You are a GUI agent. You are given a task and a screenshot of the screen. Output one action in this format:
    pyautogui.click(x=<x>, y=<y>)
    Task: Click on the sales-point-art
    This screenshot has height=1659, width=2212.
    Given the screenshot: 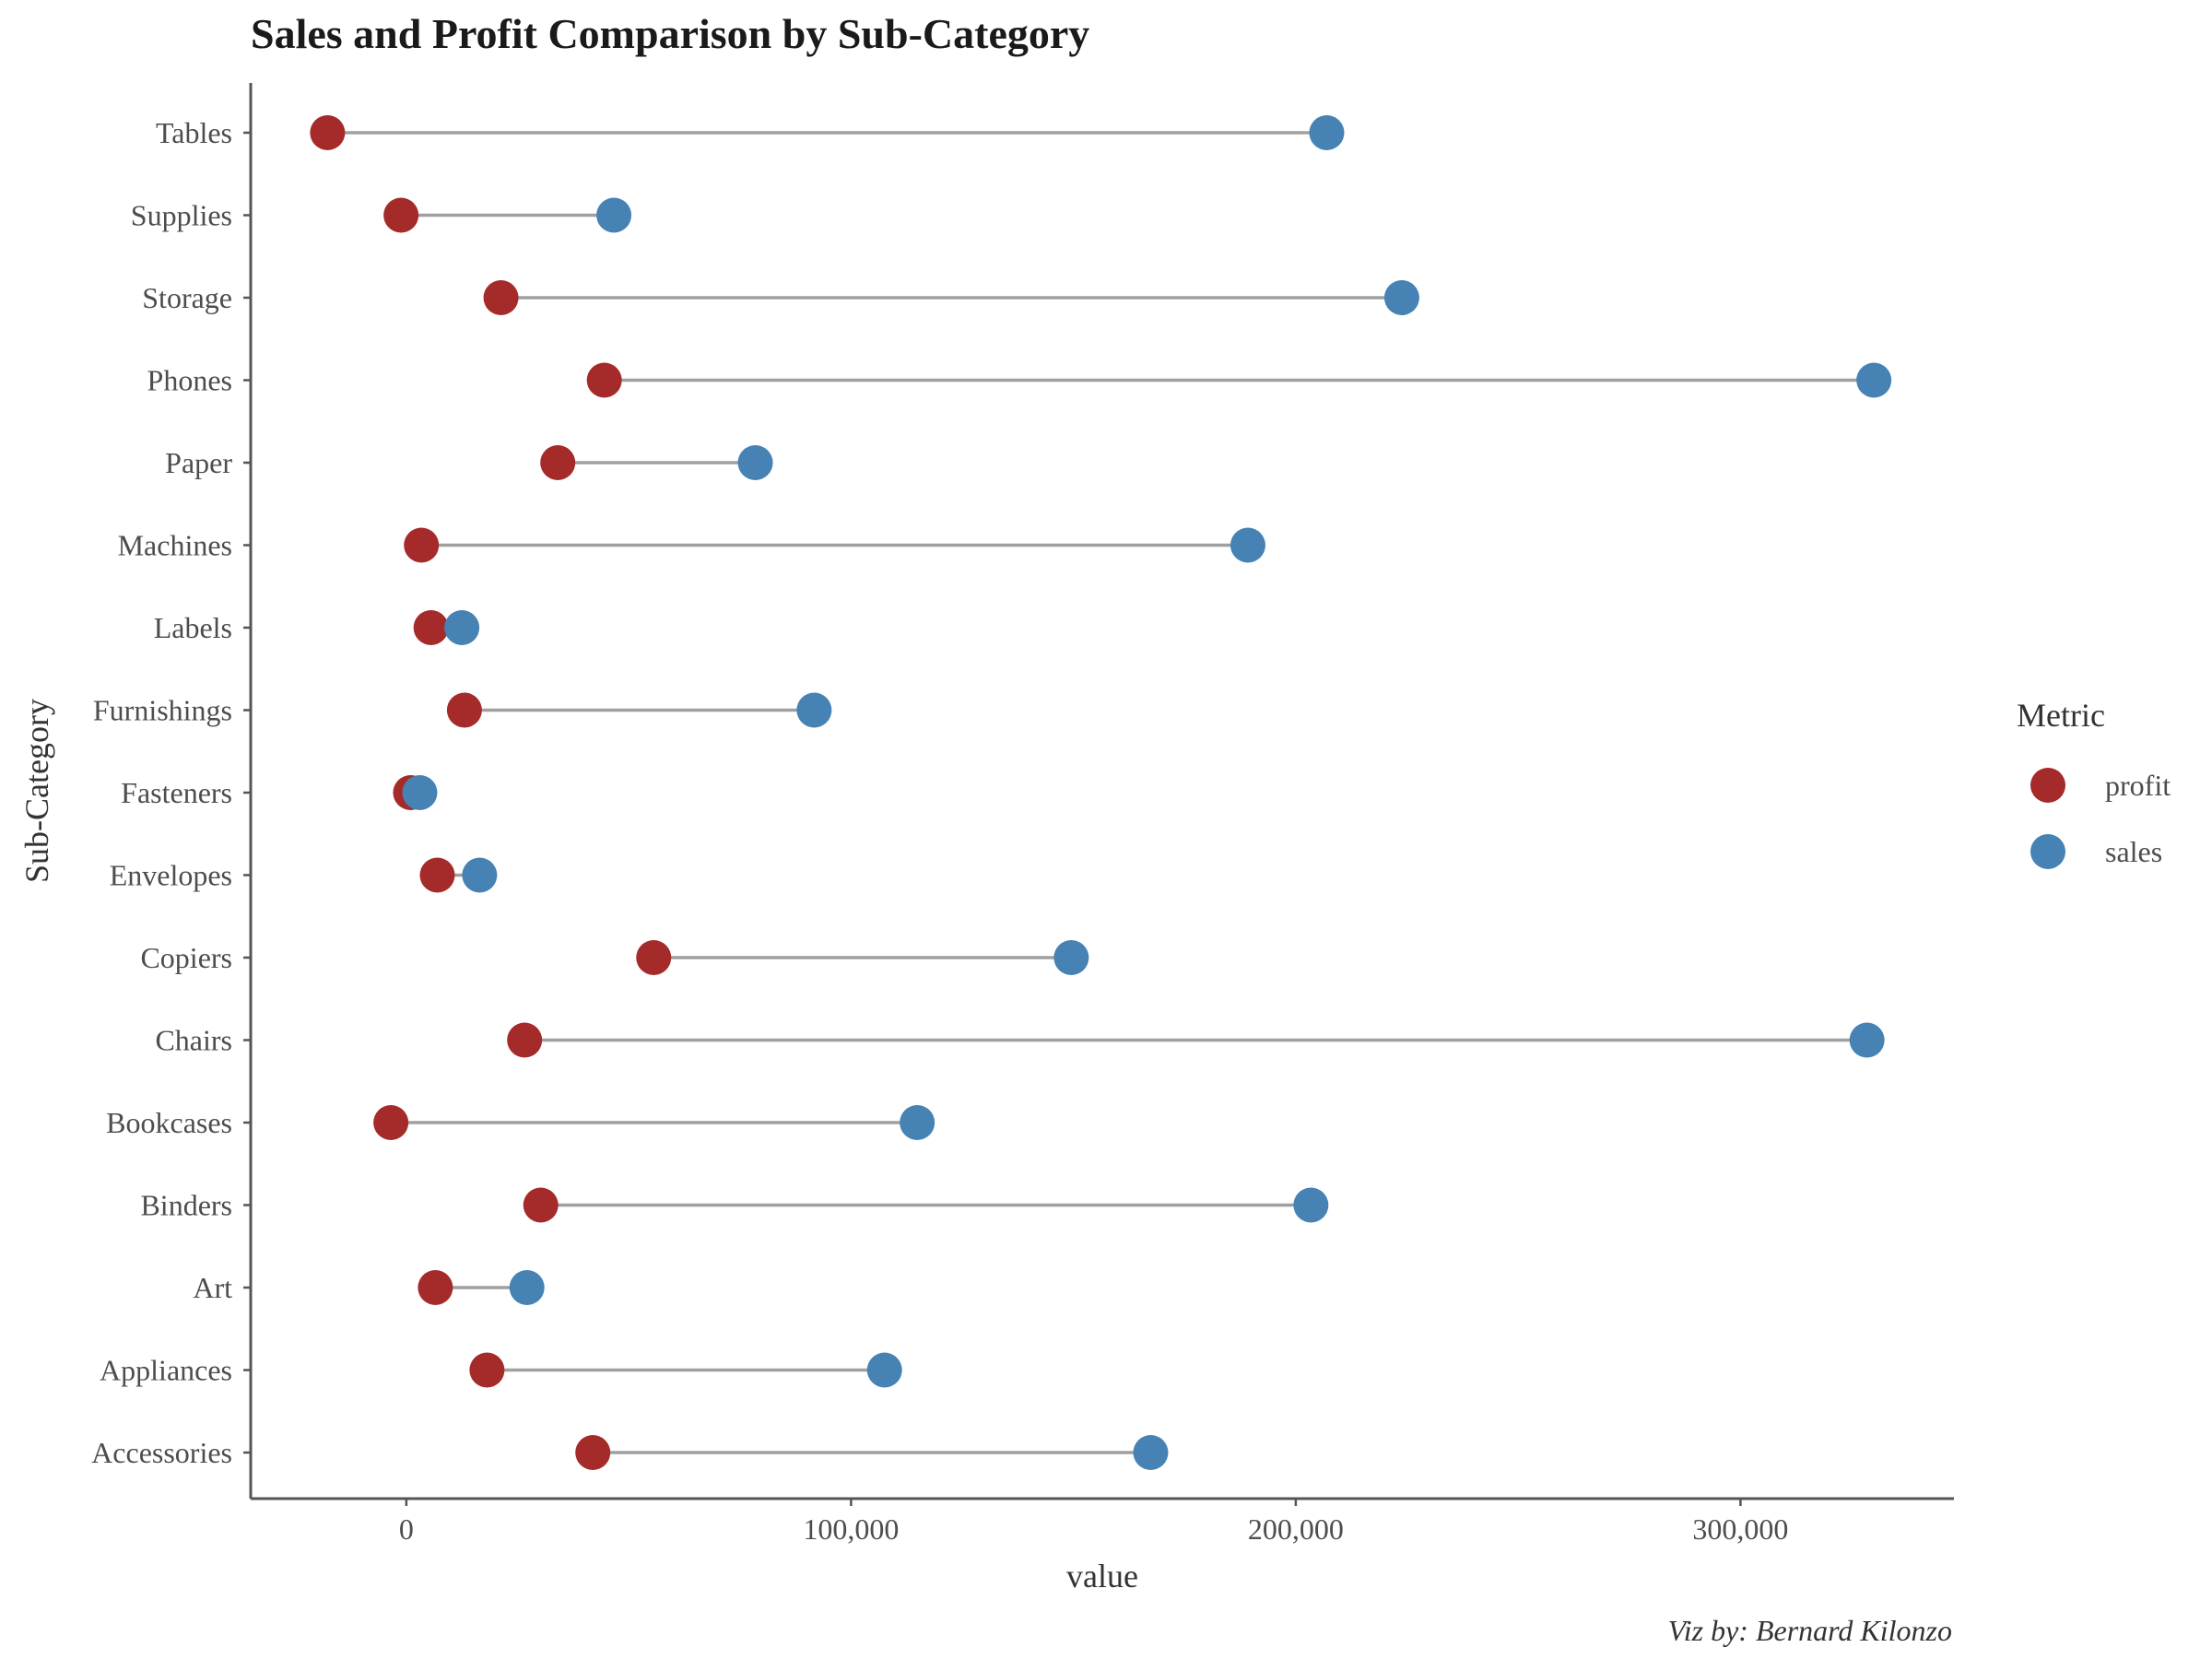 What is the action you would take?
    pyautogui.click(x=527, y=1287)
    